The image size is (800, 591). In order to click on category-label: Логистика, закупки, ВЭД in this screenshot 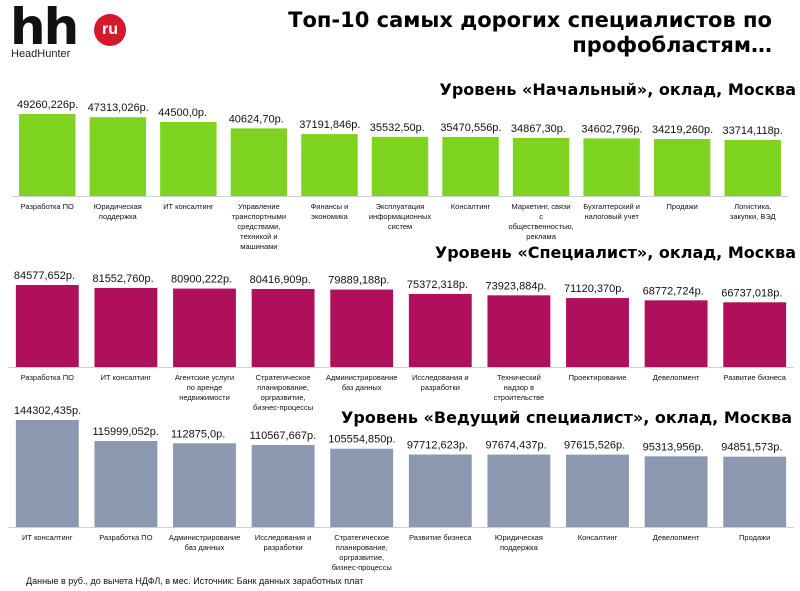, I will do `click(753, 211)`.